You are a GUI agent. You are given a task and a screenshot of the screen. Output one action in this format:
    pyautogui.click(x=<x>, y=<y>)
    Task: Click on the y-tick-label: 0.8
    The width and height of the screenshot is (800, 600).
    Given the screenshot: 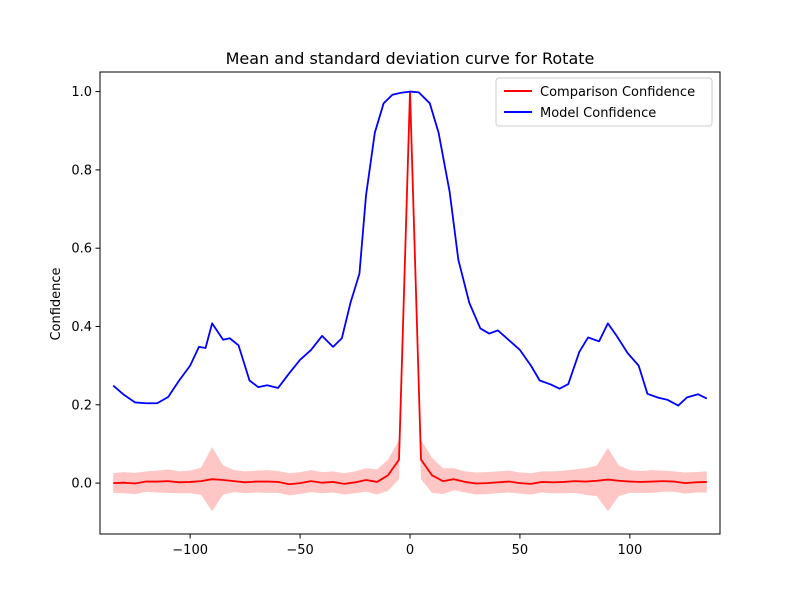 What is the action you would take?
    pyautogui.click(x=81, y=170)
    